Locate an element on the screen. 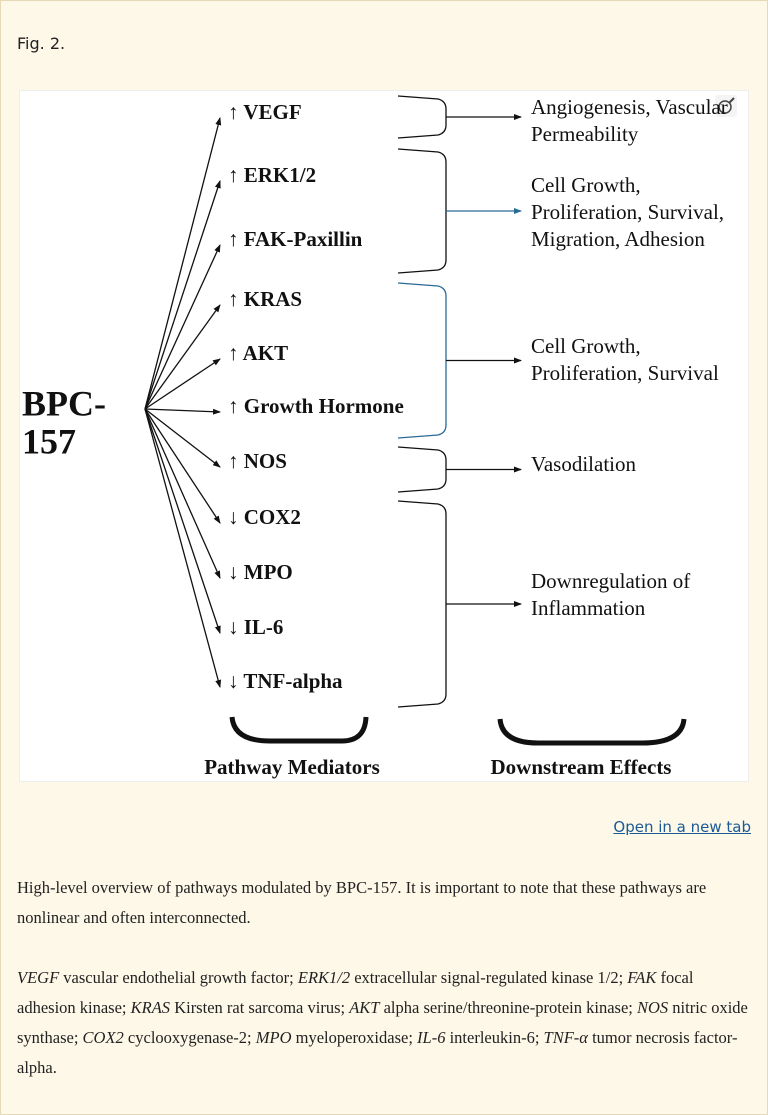 The image size is (768, 1115). zoom-icon is located at coordinates (726, 106).